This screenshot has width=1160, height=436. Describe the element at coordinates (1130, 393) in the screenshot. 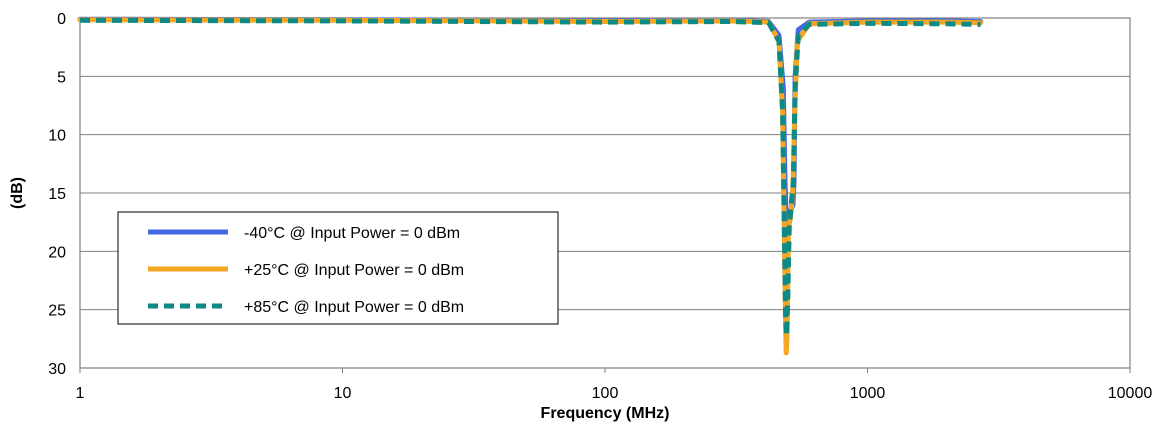

I see `x-tick-label: 10000` at that location.